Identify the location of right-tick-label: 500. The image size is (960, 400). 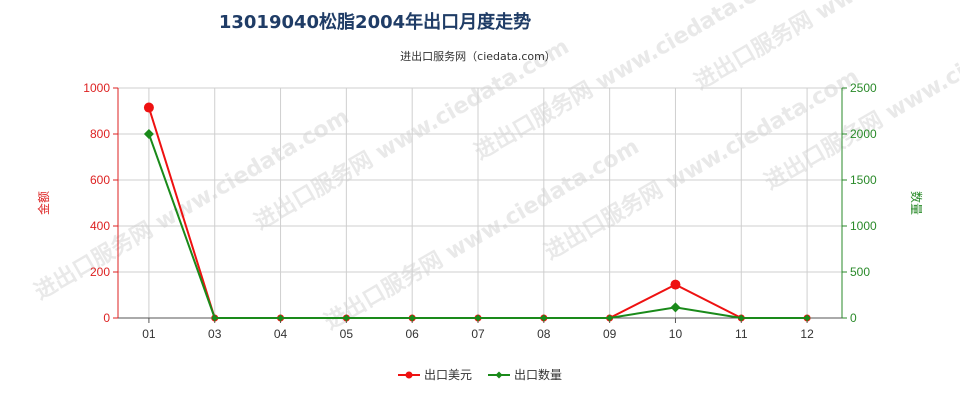
(860, 272).